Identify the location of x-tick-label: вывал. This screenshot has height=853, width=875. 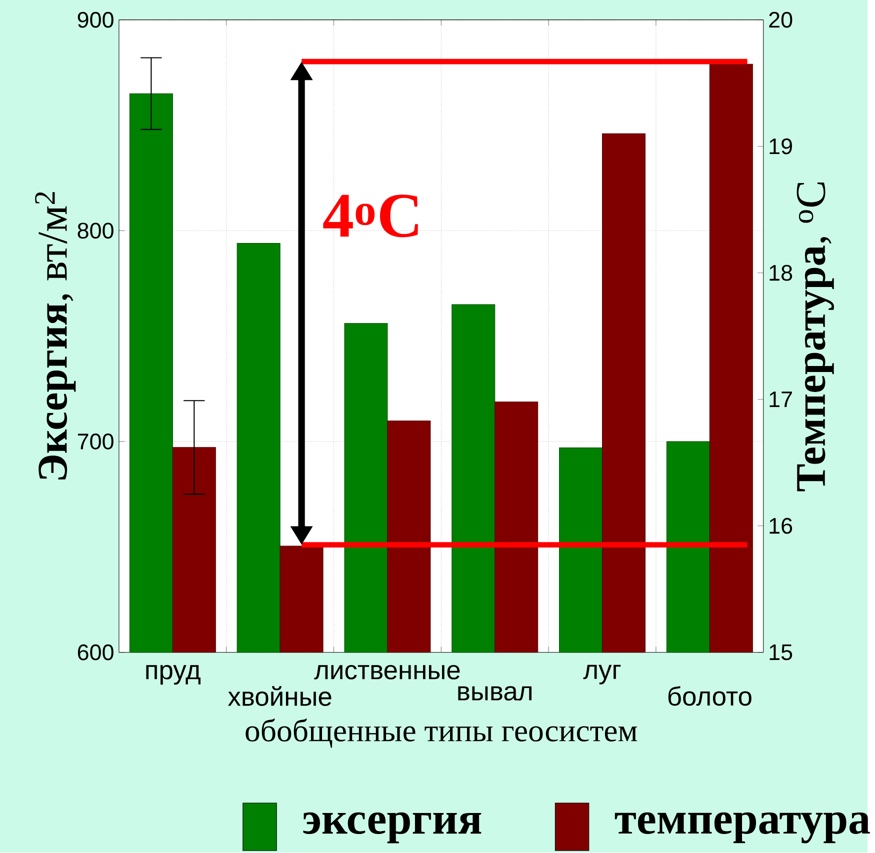
(495, 693).